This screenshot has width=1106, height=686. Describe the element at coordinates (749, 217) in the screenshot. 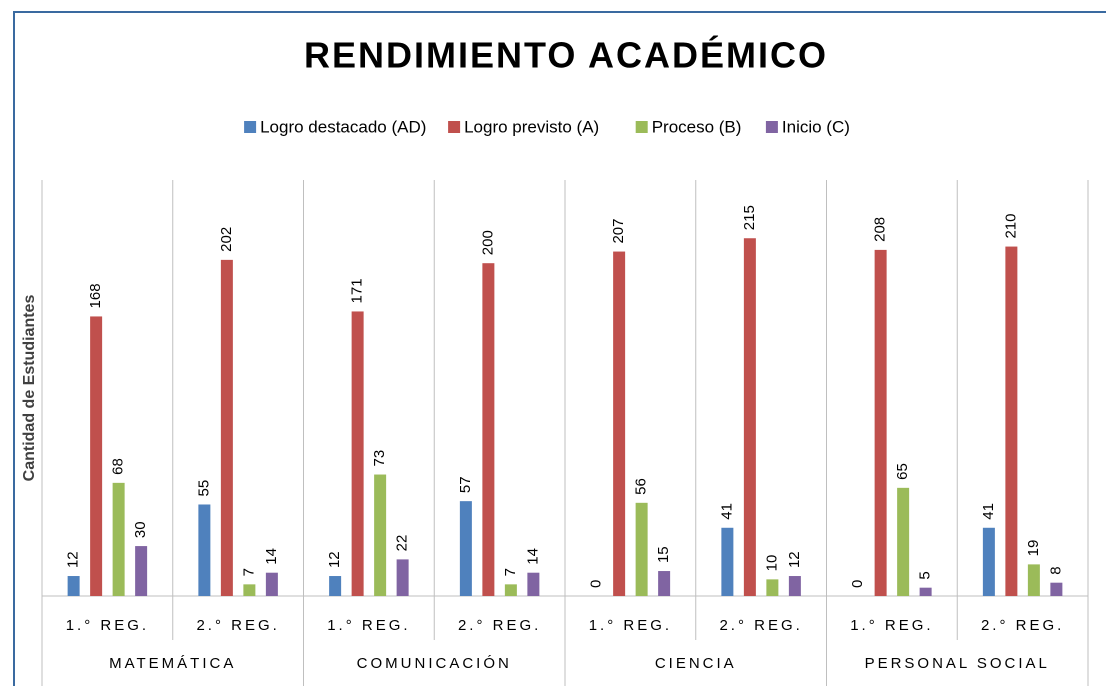

I see `data-label: 215` at that location.